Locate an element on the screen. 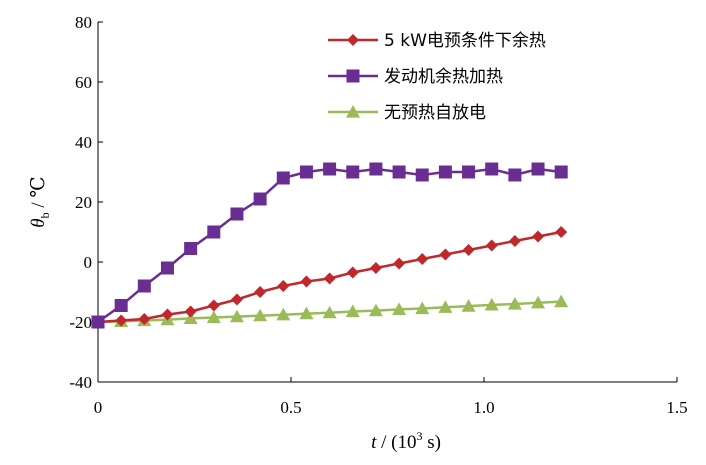 The width and height of the screenshot is (706, 465). series-diamond is located at coordinates (330, 277).